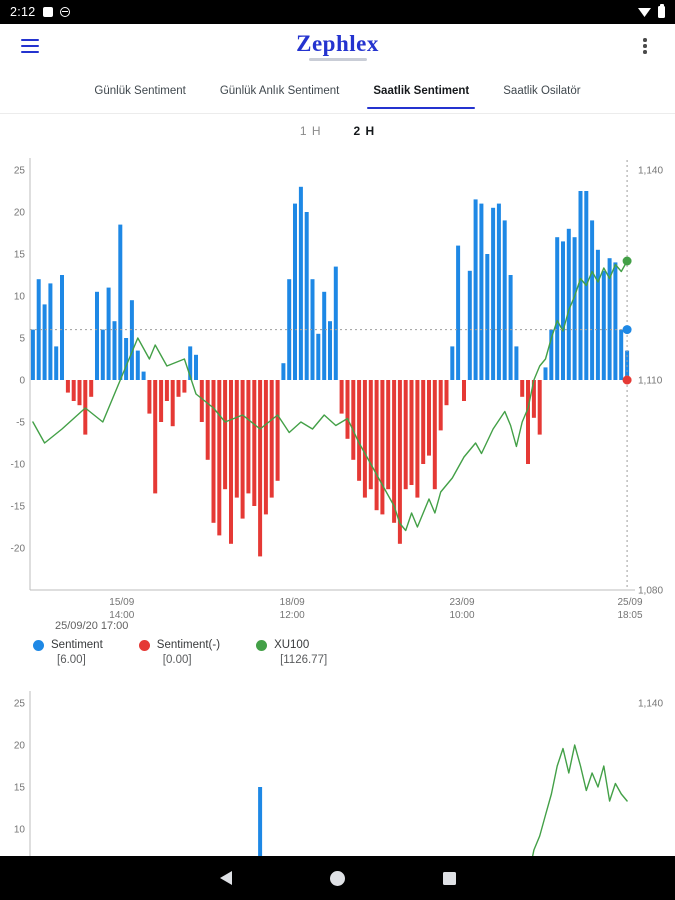 This screenshot has height=900, width=675. I want to click on legend-timestamp: 25/09/20 17:00, so click(92, 626).